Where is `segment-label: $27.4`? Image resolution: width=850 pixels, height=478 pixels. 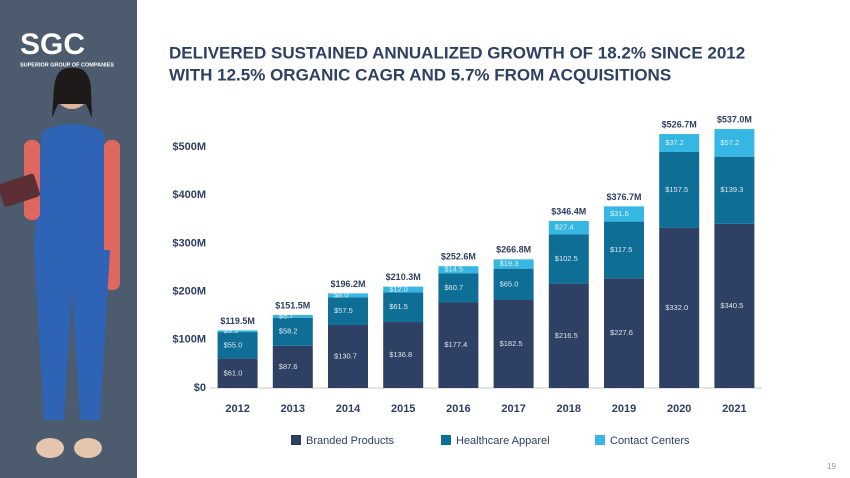 segment-label: $27.4 is located at coordinates (564, 227).